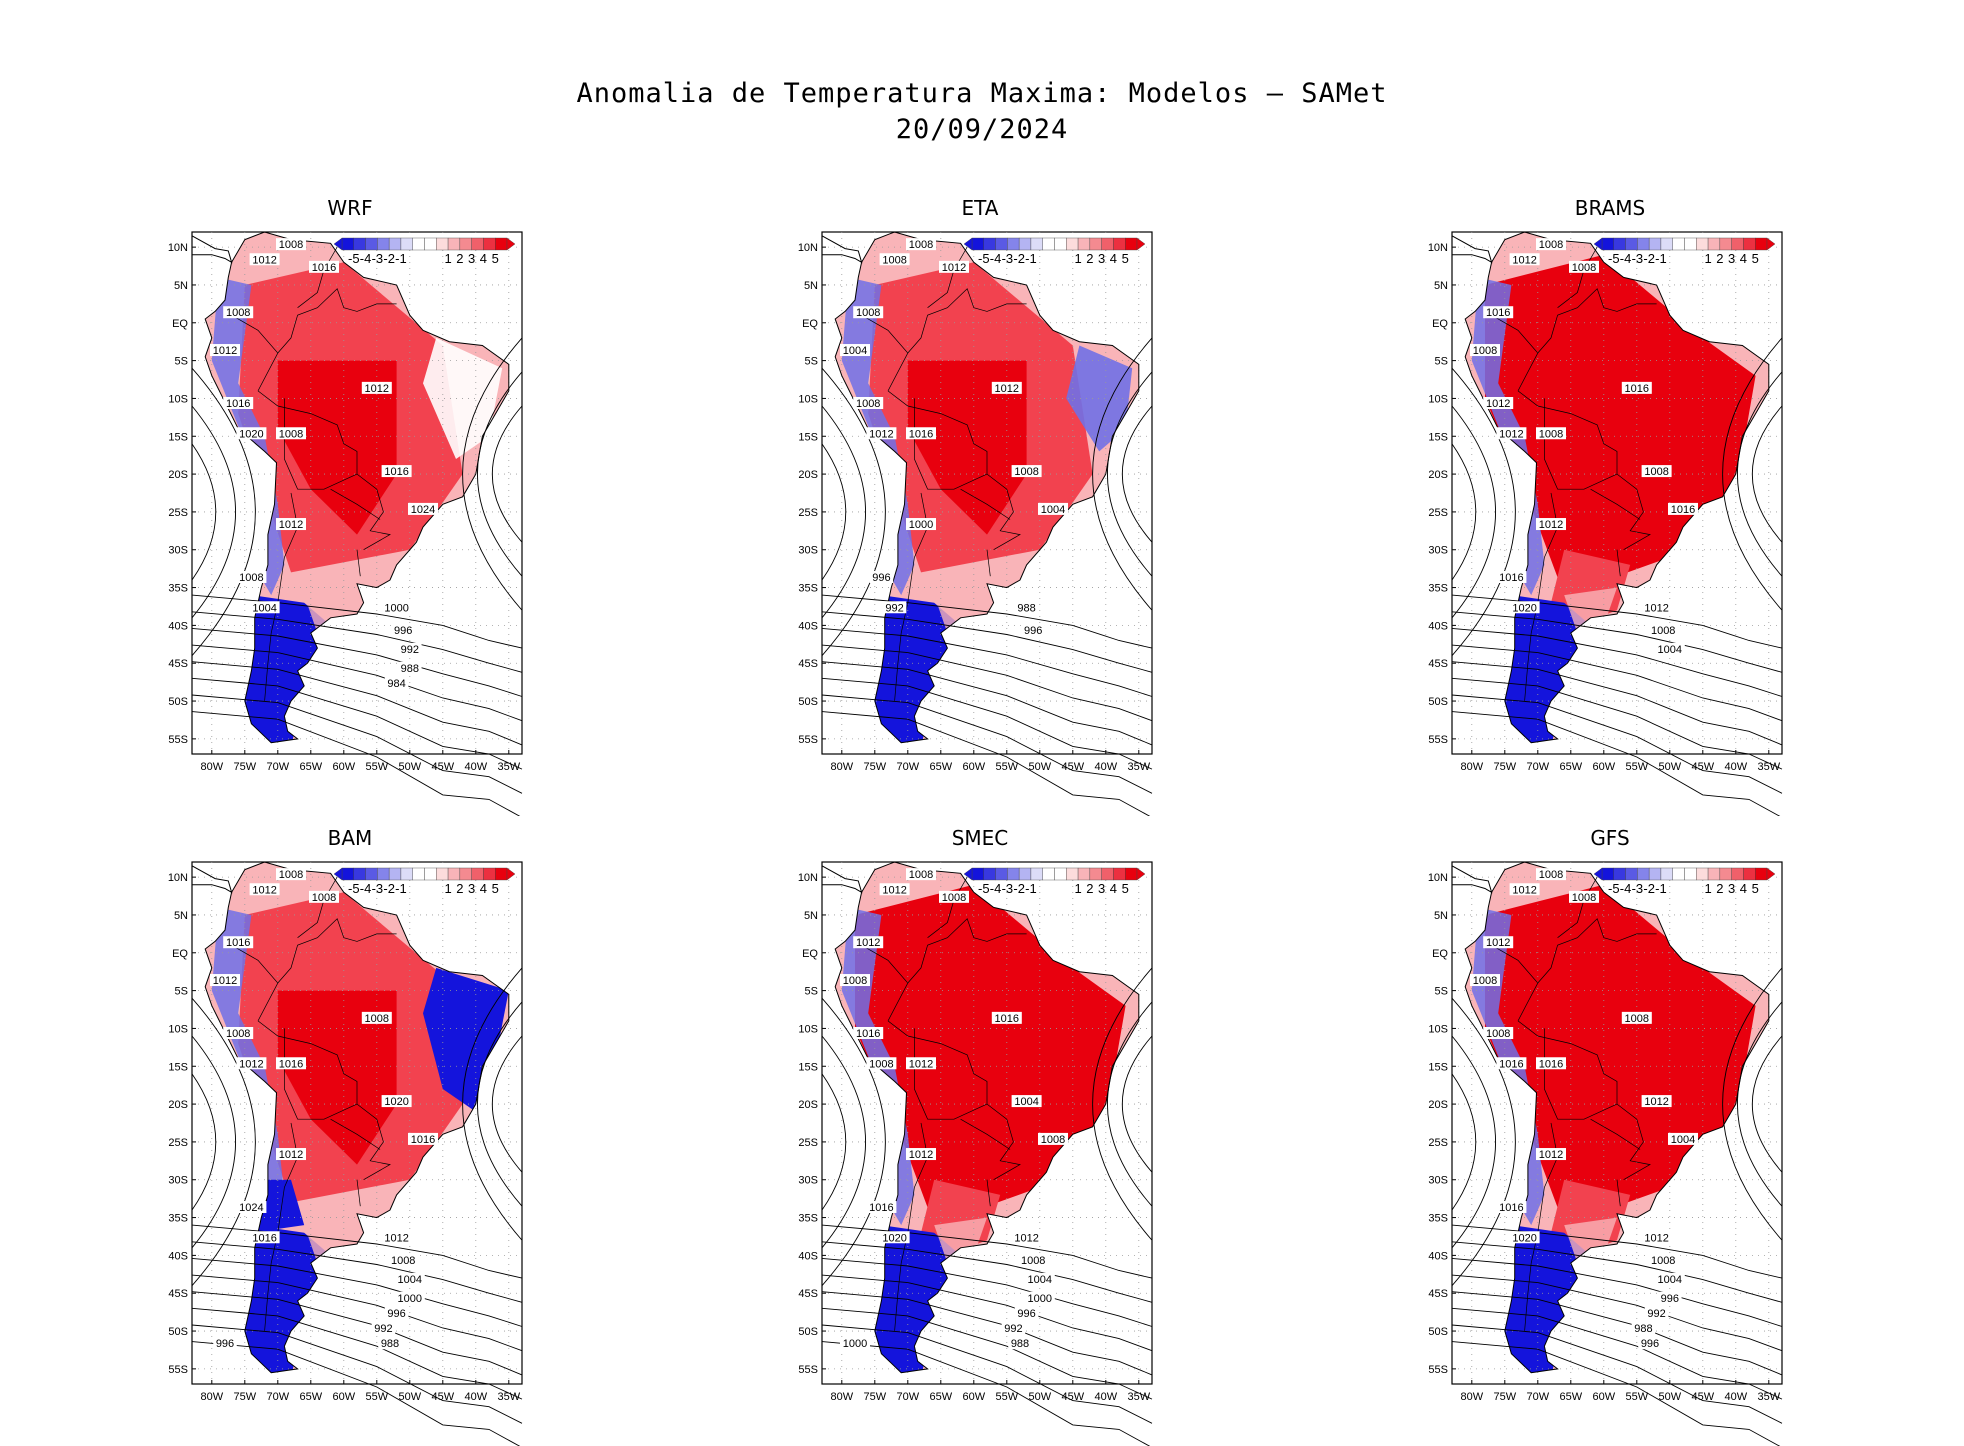  Describe the element at coordinates (808, 1332) in the screenshot. I see `lat-tick-label: 50S` at that location.